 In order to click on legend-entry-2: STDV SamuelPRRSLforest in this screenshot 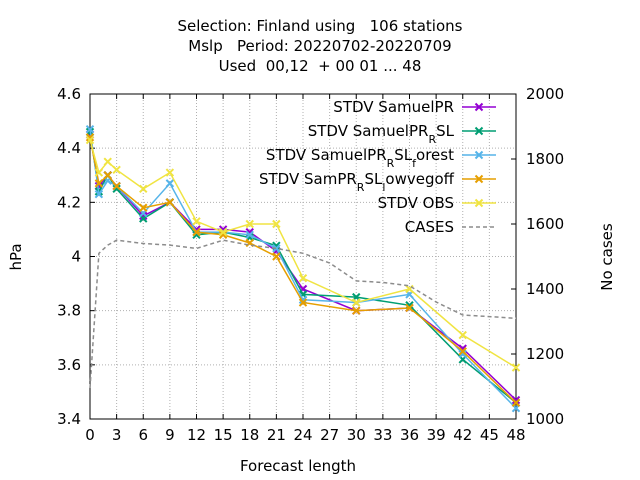, I will do `click(381, 158)`.